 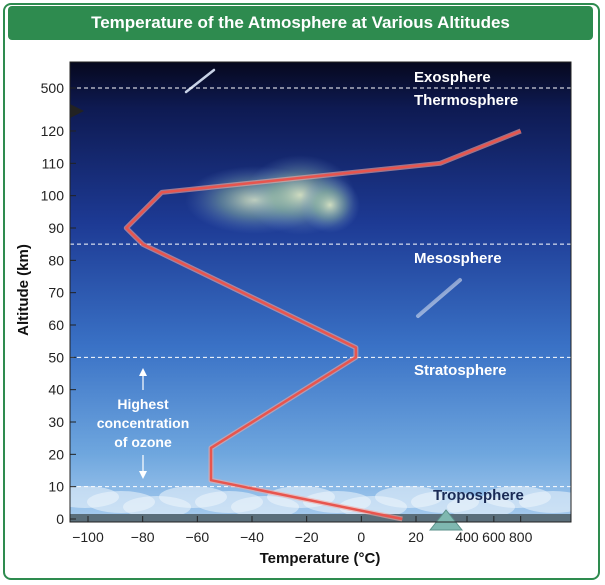 I want to click on x-tick-label: 20, so click(x=416, y=537).